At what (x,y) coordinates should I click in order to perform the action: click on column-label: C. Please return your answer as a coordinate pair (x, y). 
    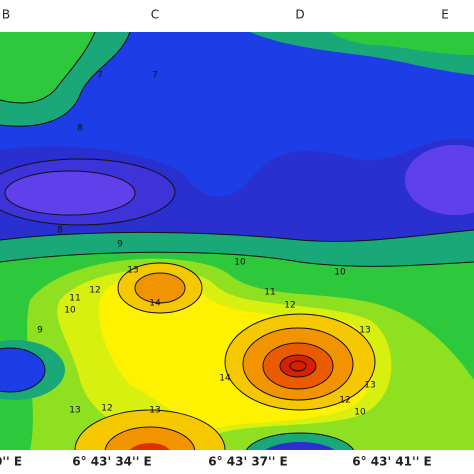
    Looking at the image, I should click on (155, 15).